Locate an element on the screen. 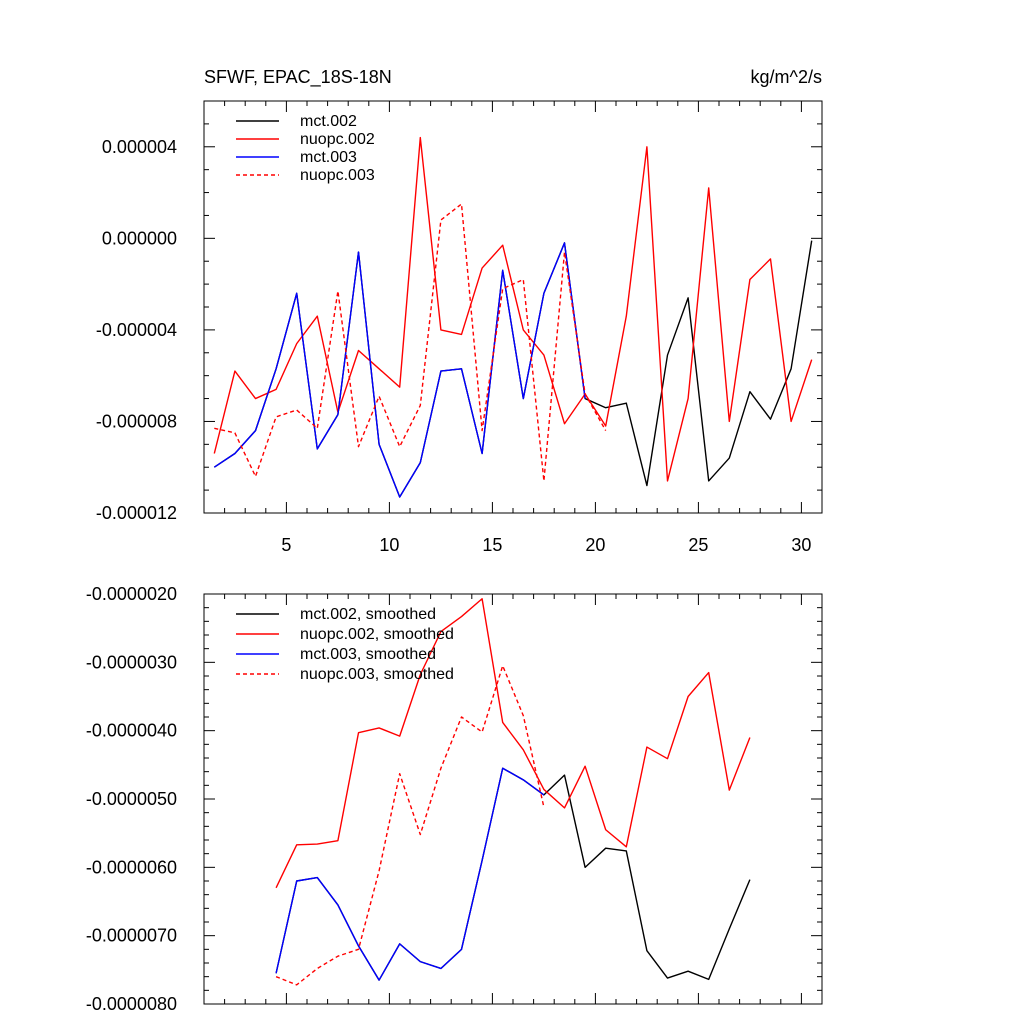 This screenshot has width=1024, height=1024. legend-label: nuopc.003 is located at coordinates (337, 175).